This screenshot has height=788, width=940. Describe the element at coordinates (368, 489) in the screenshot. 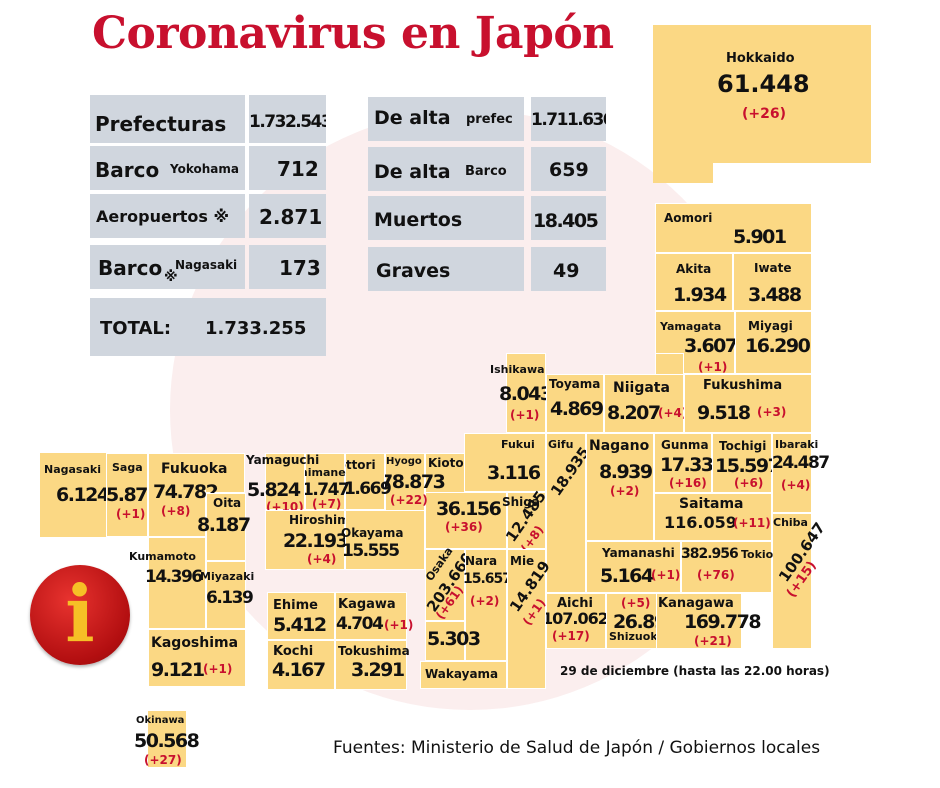

I see `tottori-value: 1.669` at that location.